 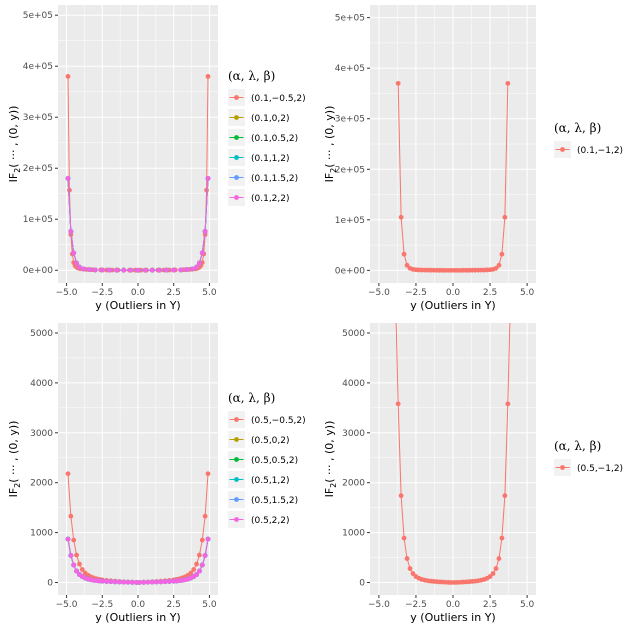 What do you see at coordinates (588, 149) in the screenshot?
I see `legend-item: (0.1,−1,2)` at bounding box center [588, 149].